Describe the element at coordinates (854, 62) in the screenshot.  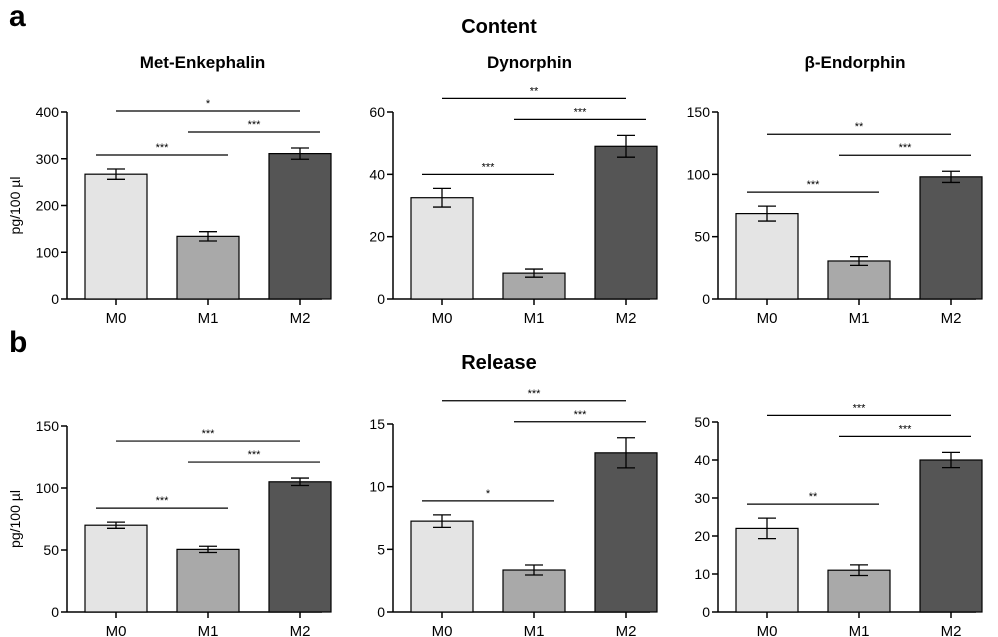
I see `chart-title: β-Endorphin` at that location.